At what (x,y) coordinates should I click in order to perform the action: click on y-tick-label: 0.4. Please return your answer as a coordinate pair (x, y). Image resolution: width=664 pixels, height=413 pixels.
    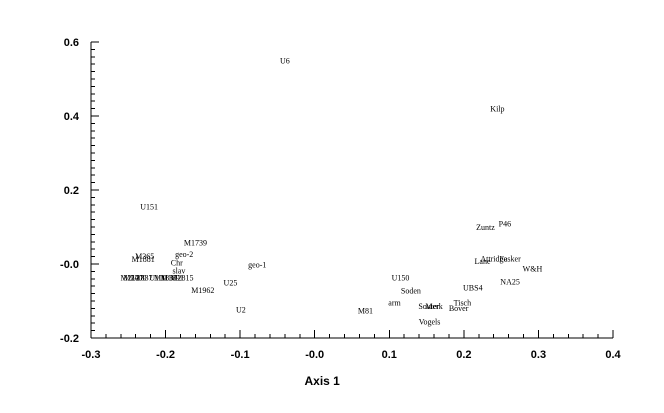
    Looking at the image, I should click on (72, 117).